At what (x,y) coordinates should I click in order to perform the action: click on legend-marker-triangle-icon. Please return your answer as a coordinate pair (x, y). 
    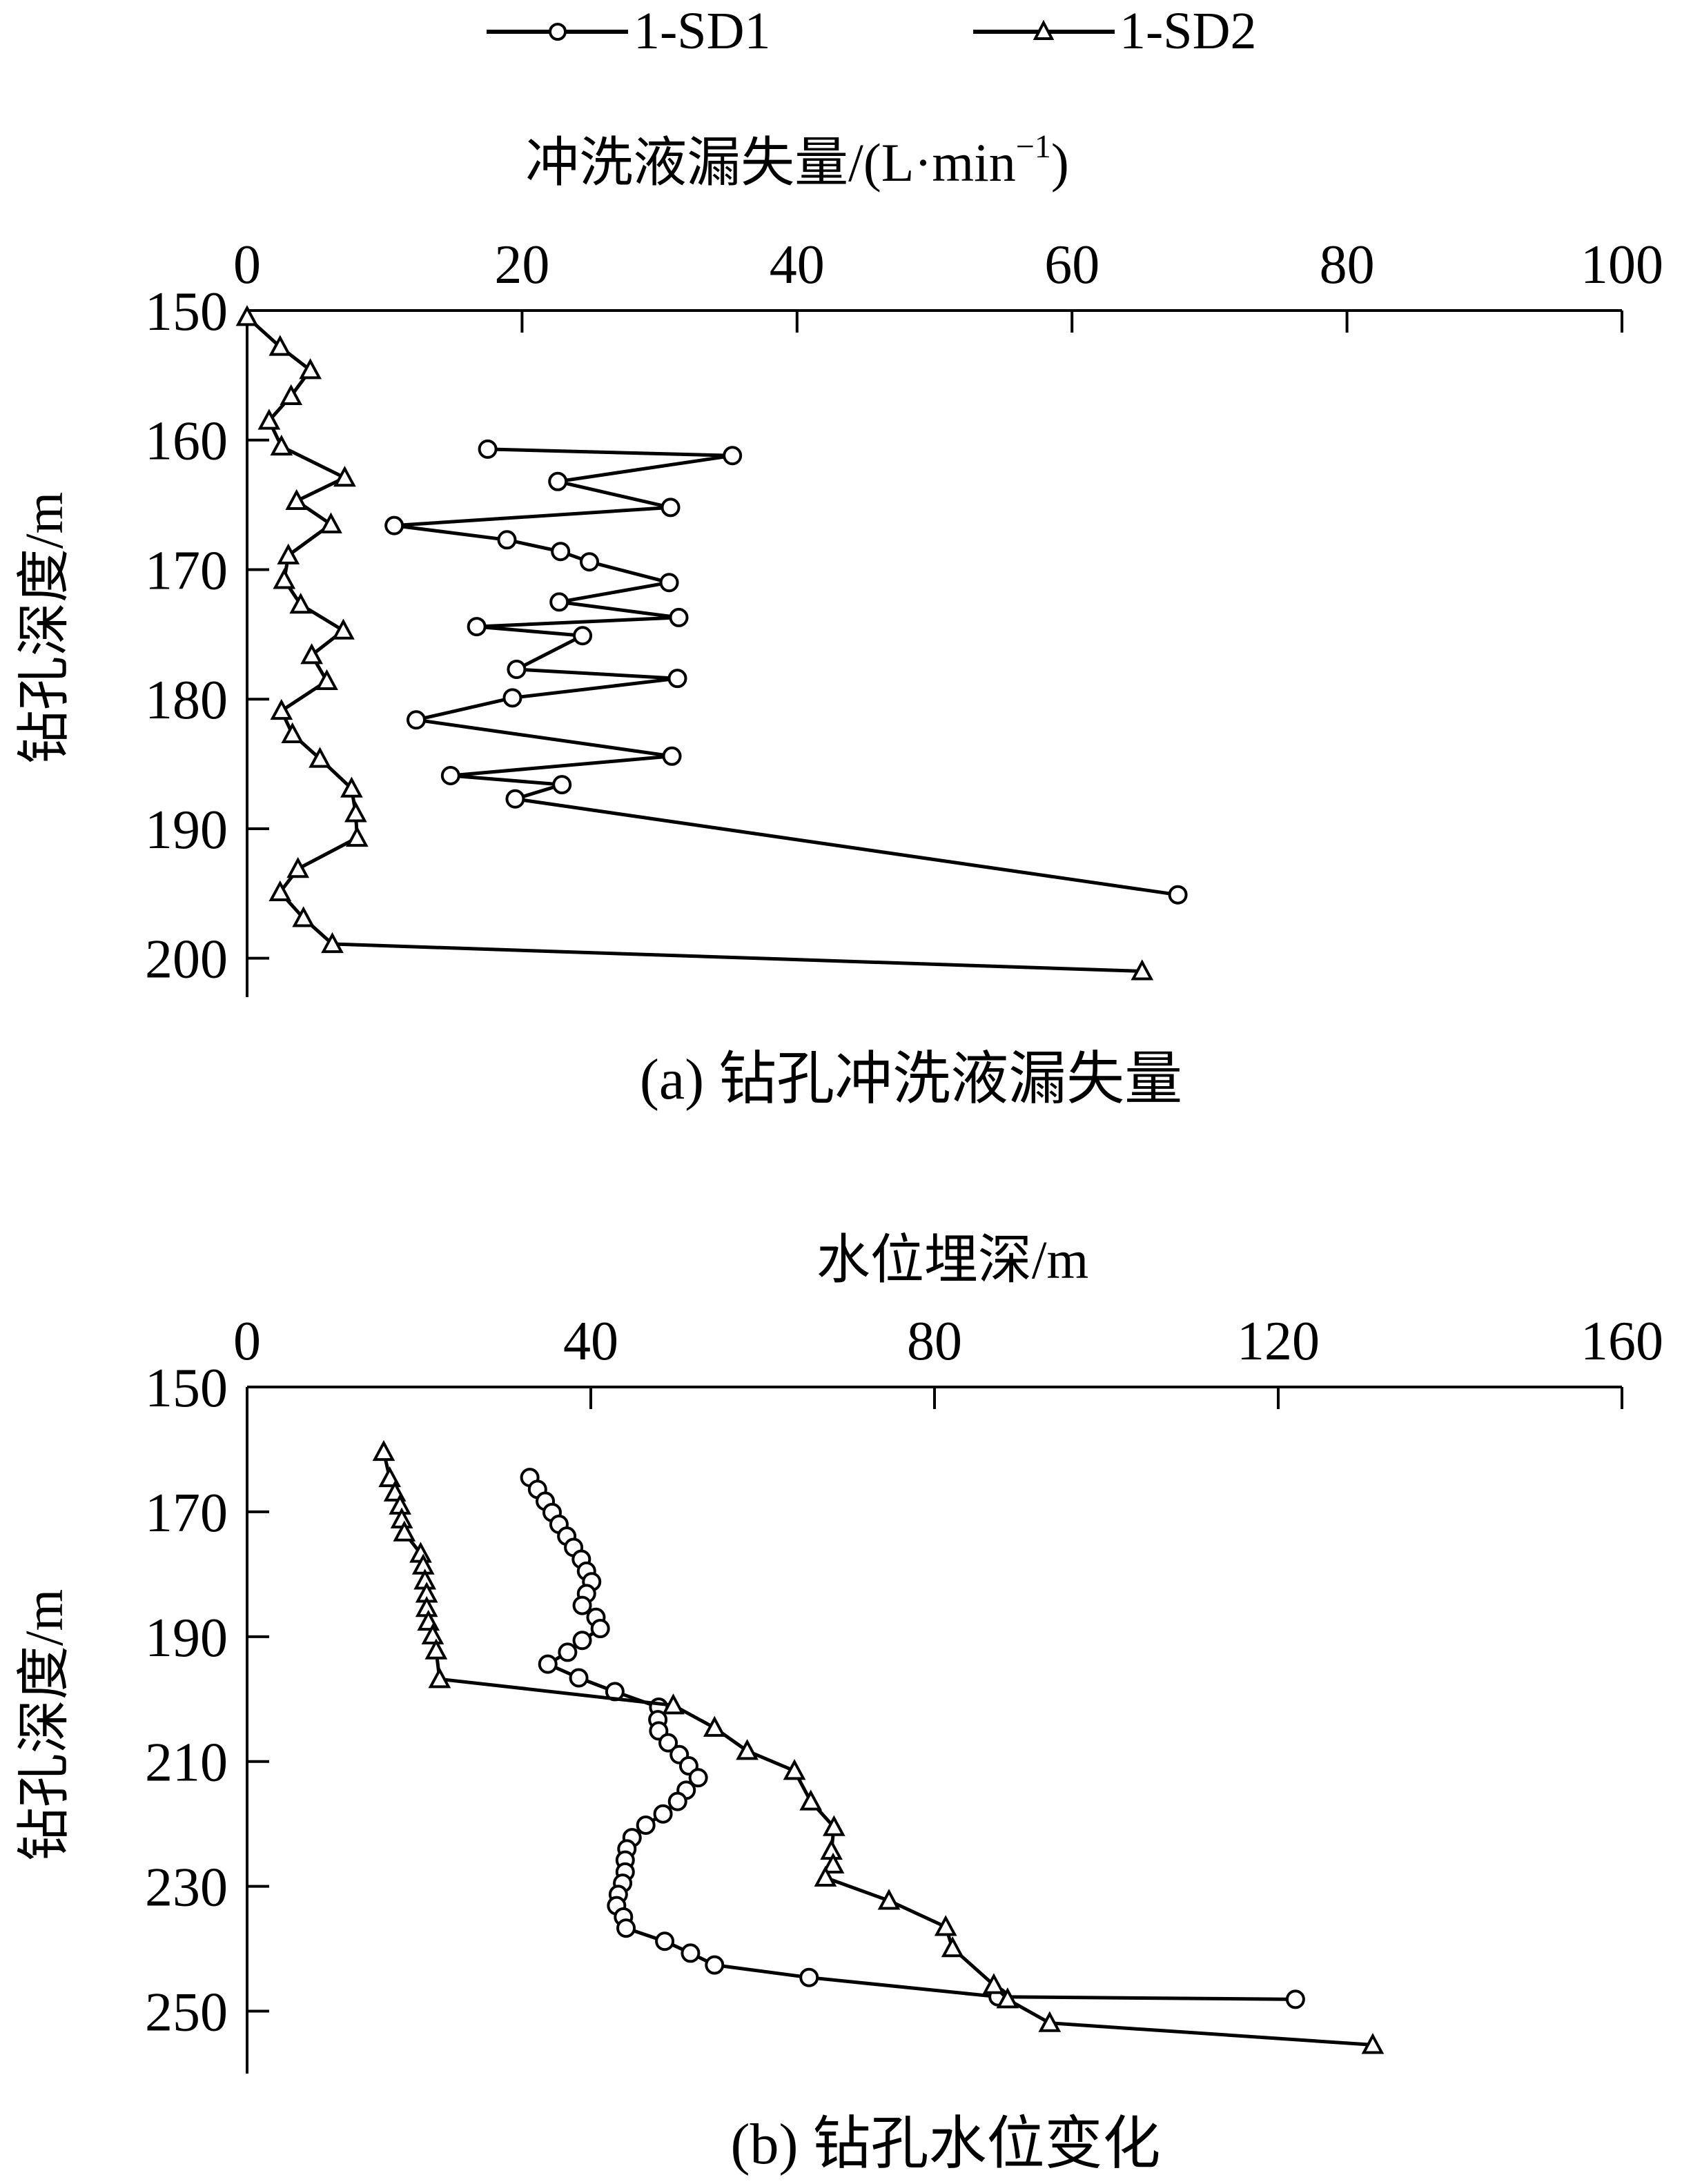
    Looking at the image, I should click on (1044, 29).